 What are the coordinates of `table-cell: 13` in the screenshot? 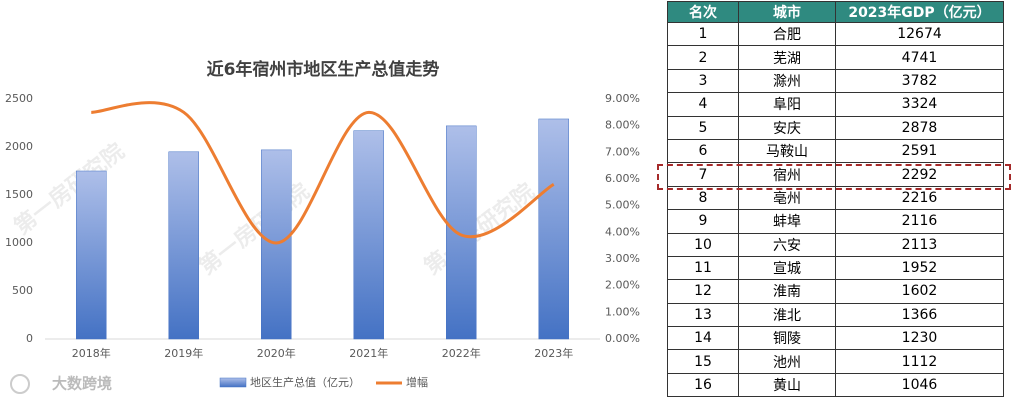 It's located at (703, 315).